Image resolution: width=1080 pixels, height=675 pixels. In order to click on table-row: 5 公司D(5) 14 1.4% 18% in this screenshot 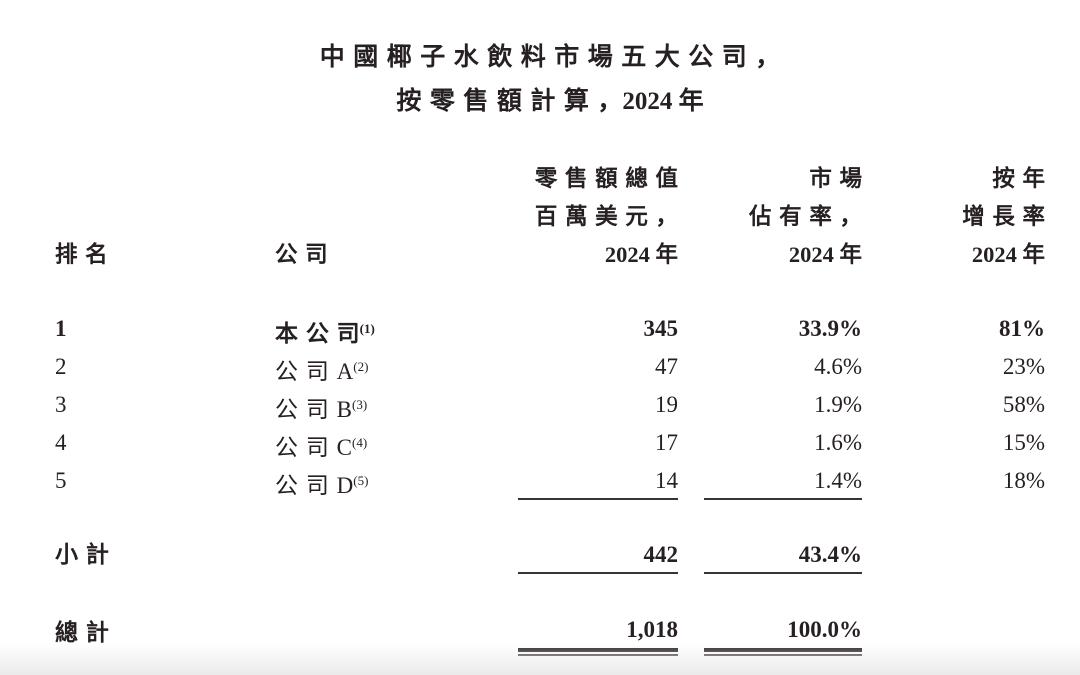, I will do `click(550, 481)`.